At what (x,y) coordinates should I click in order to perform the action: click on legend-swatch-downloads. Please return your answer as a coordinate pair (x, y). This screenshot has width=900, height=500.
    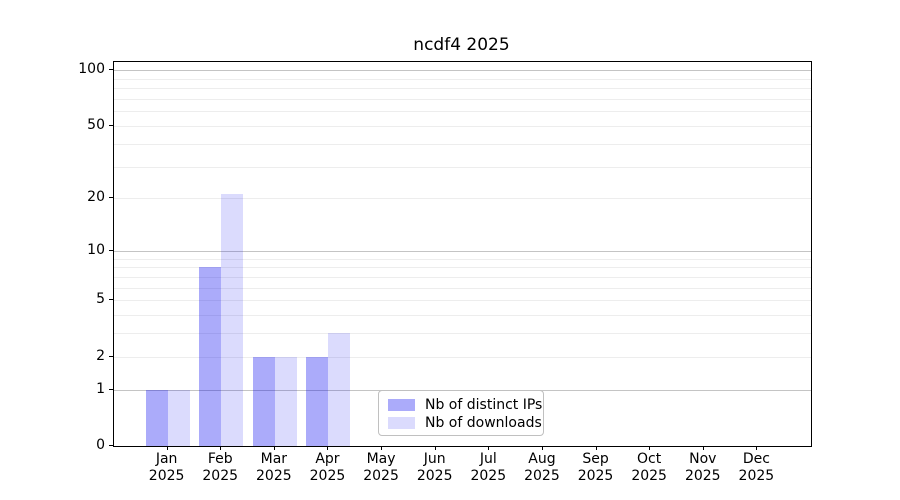
    Looking at the image, I should click on (401, 423).